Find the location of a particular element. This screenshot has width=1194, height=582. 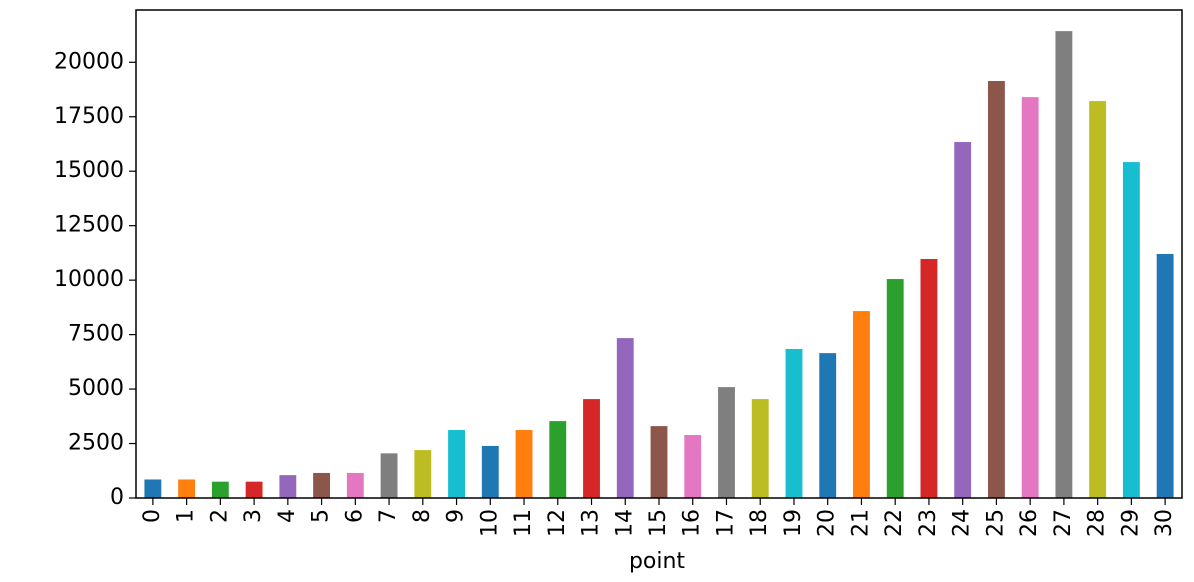

y-tick-label: 7500 is located at coordinates (96, 334).